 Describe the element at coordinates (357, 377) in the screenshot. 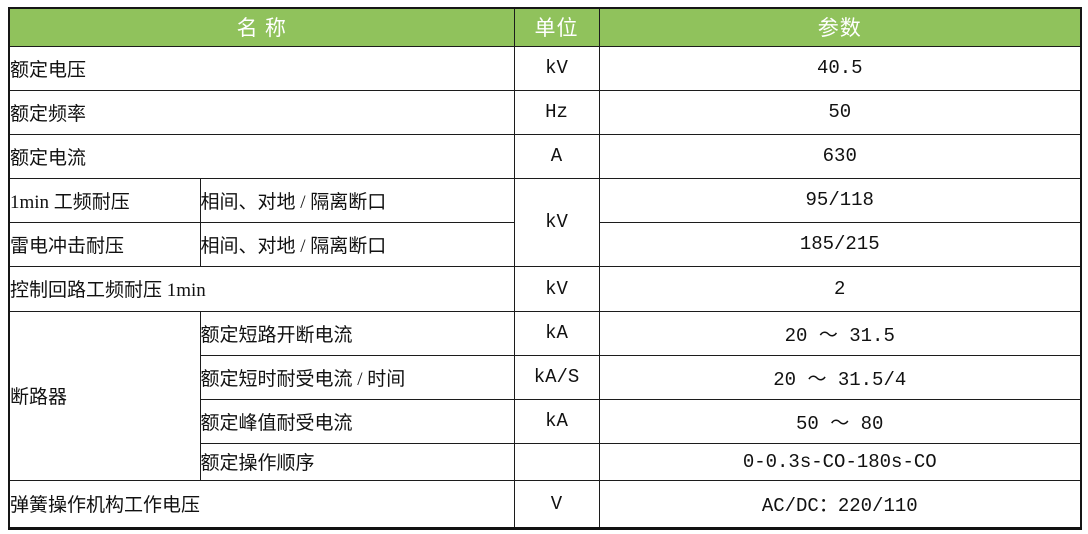

I see `short-time-name-cell: 额定短时耐受电流 / 时间` at that location.